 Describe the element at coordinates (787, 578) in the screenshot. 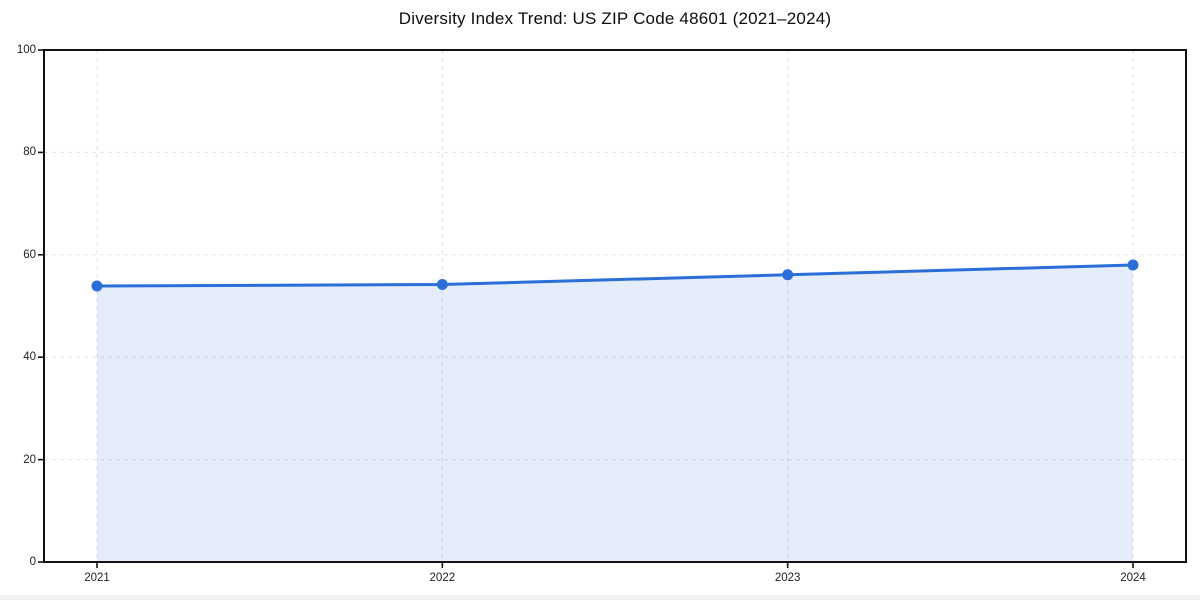

I see `x-tick-label: 2023` at that location.